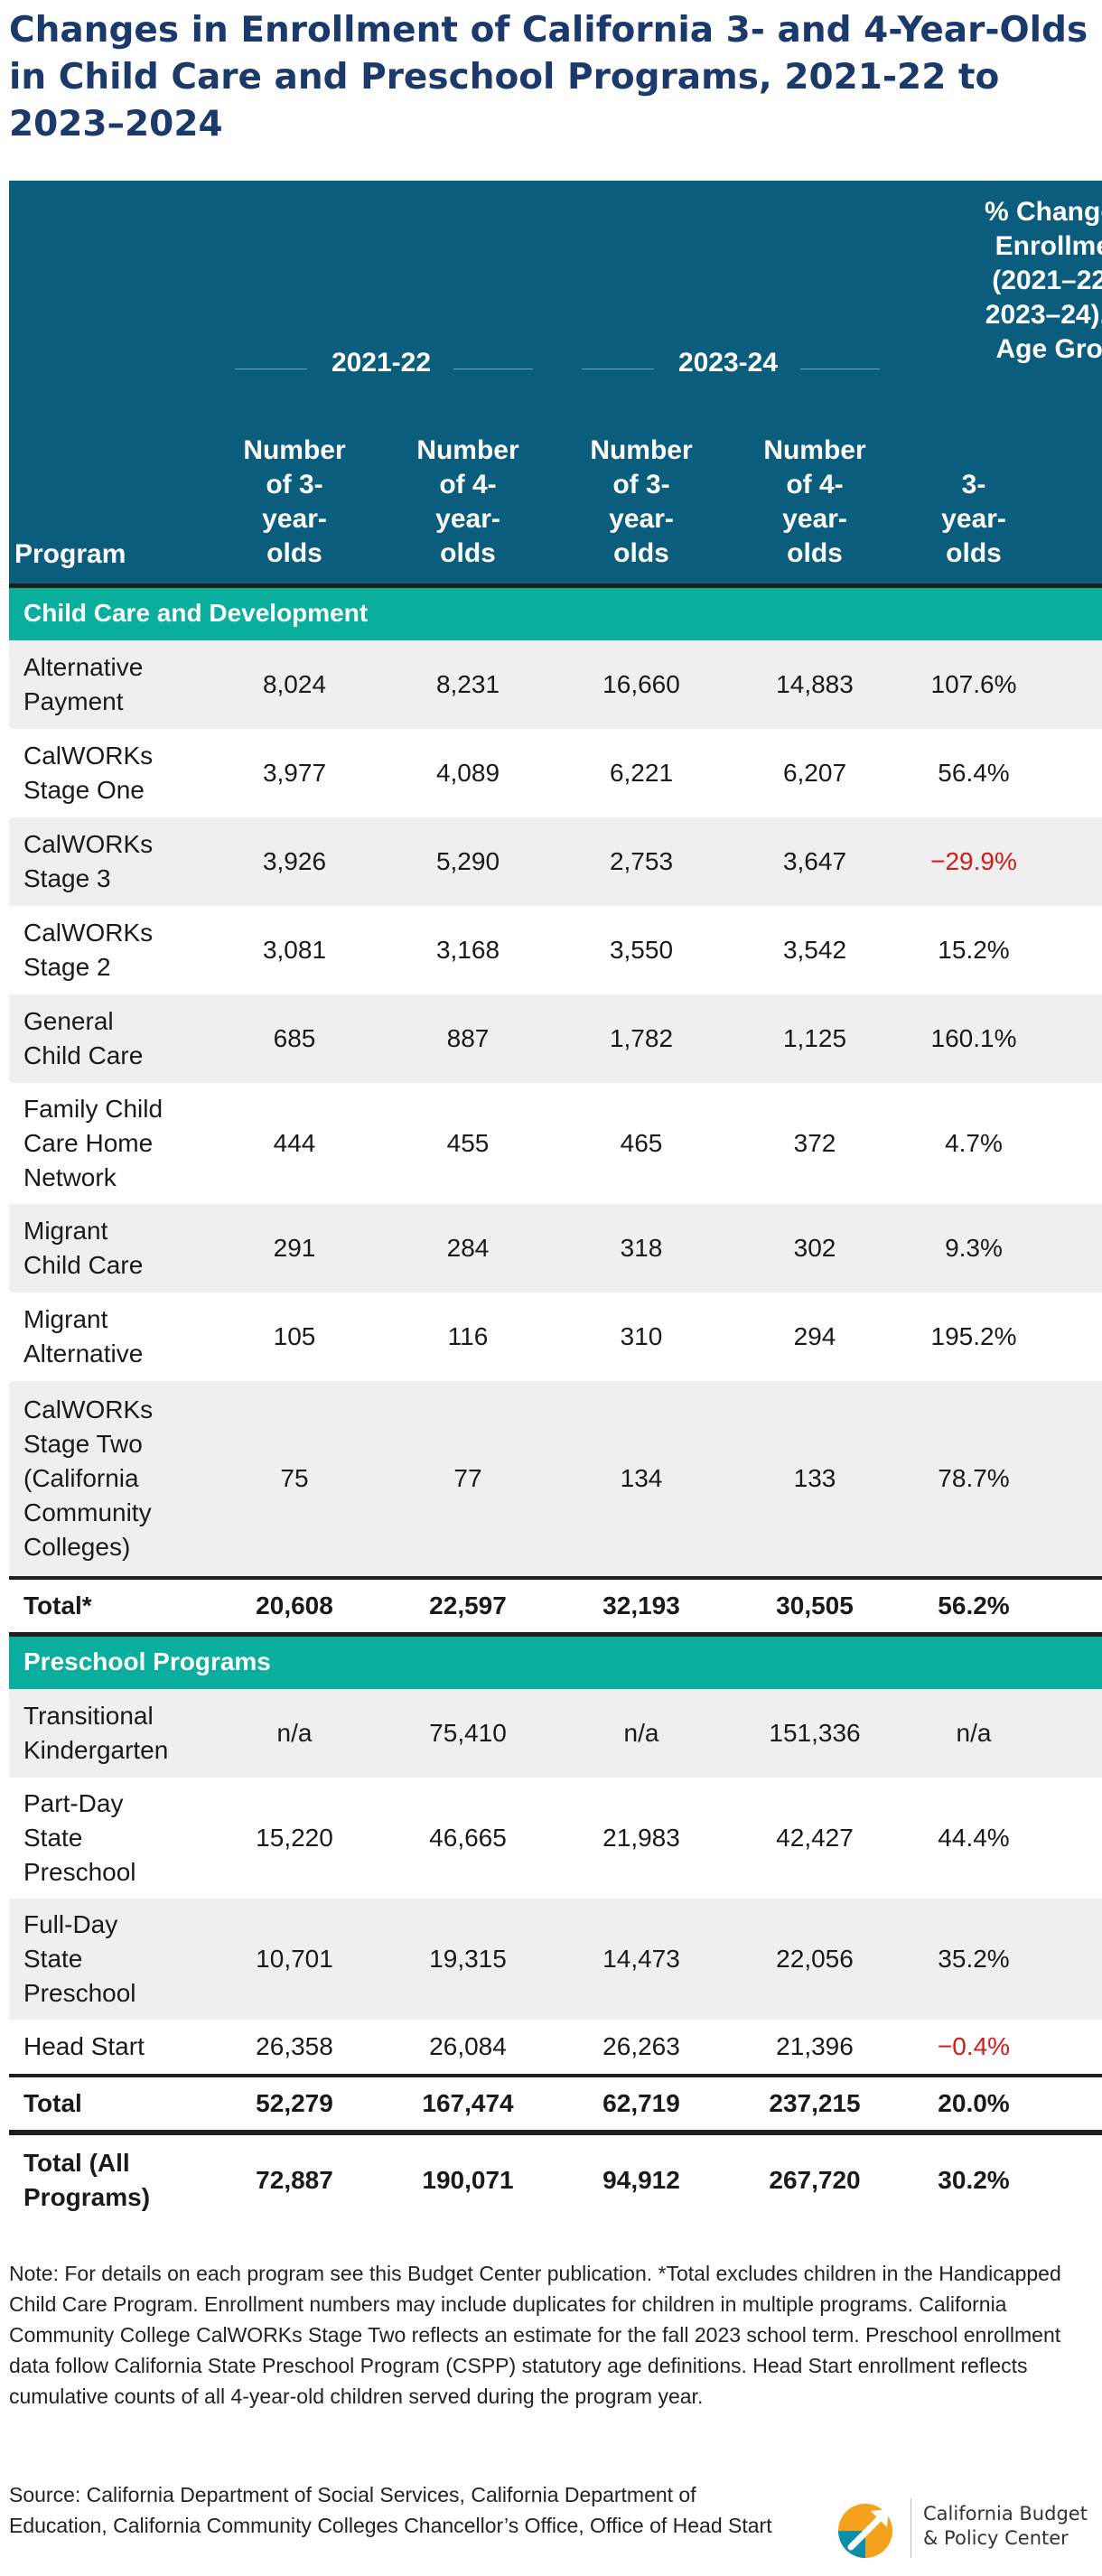 The image size is (1102, 2576). Describe the element at coordinates (1043, 212) in the screenshot. I see `group-pct-change-line: % Change in` at that location.